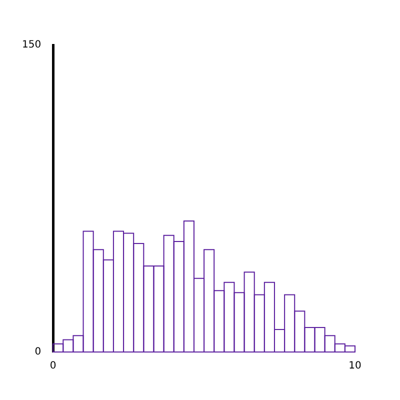 This screenshot has width=400, height=400. What do you see at coordinates (355, 366) in the screenshot?
I see `x-tick-label: 10` at bounding box center [355, 366].